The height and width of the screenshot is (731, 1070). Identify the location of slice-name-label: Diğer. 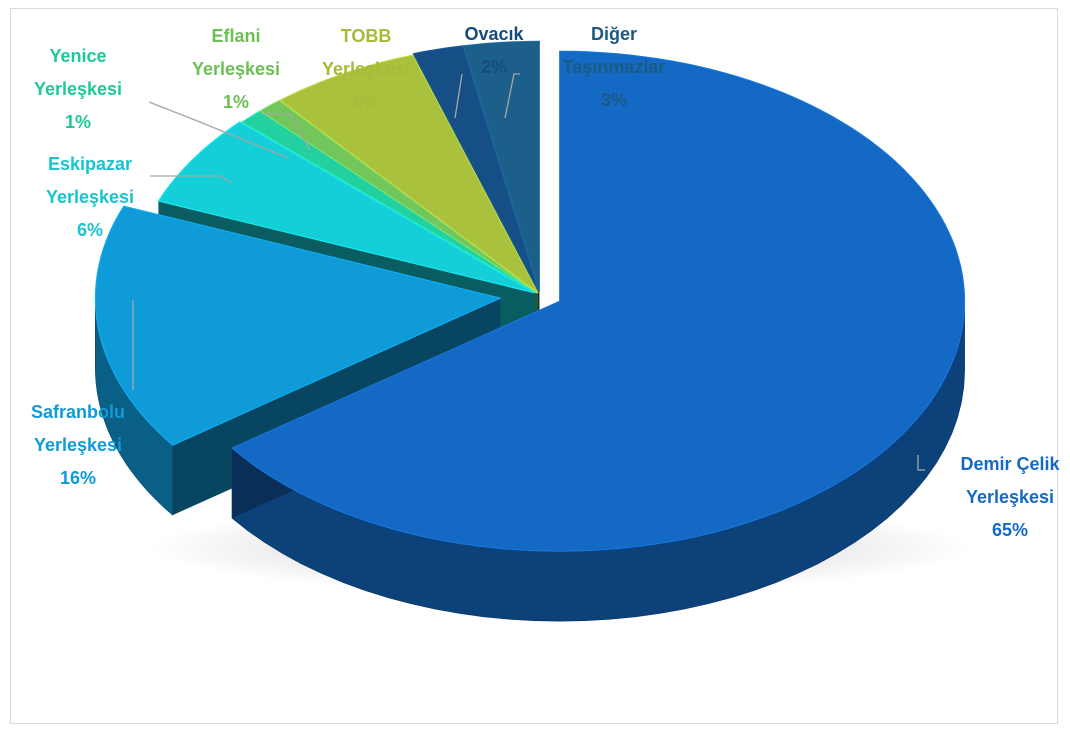
(614, 34).